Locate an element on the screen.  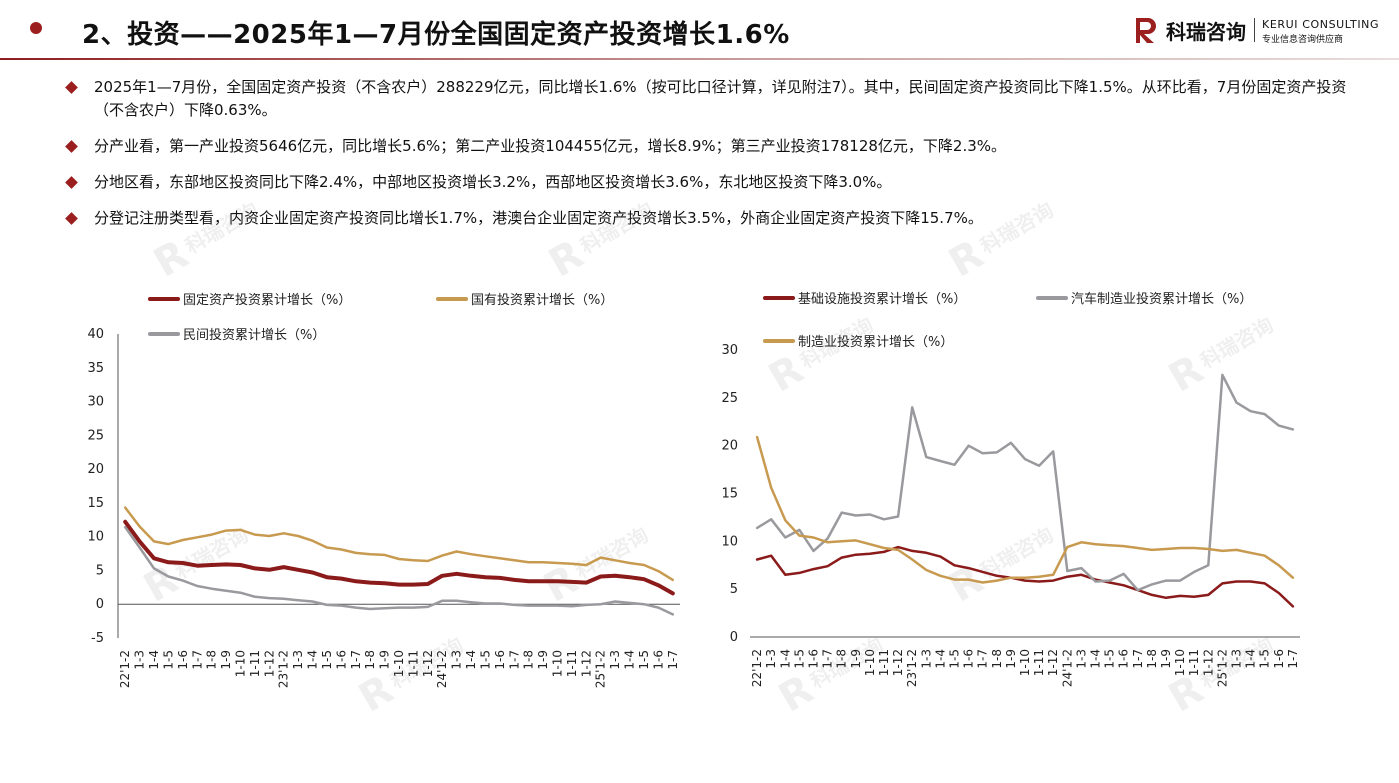
y-tick-label: -5 is located at coordinates (97, 638).